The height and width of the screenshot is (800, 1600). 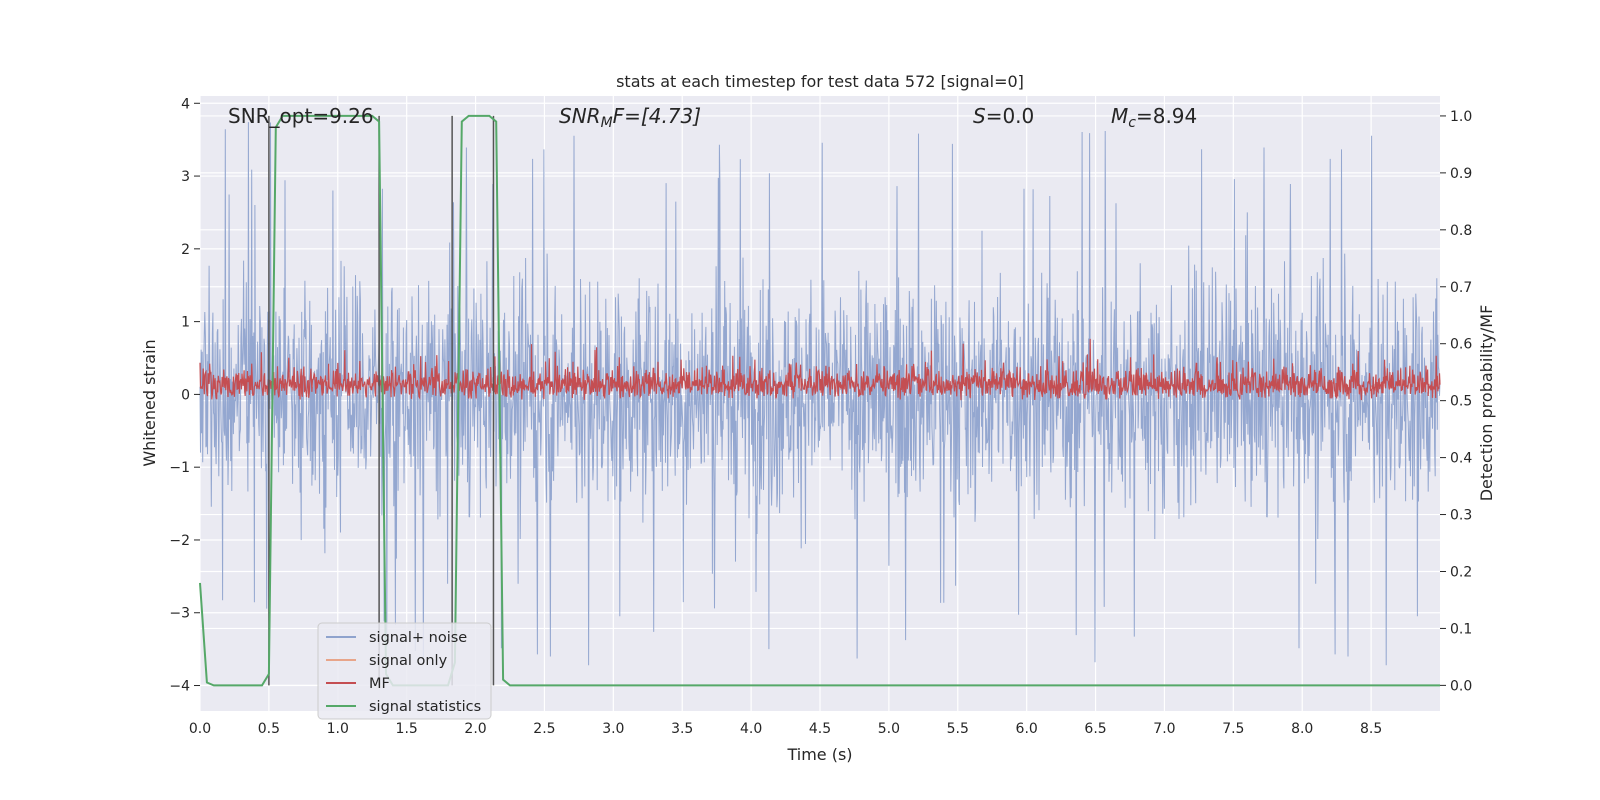 What do you see at coordinates (1119, 116) in the screenshot?
I see `annotation-mc-main: M` at bounding box center [1119, 116].